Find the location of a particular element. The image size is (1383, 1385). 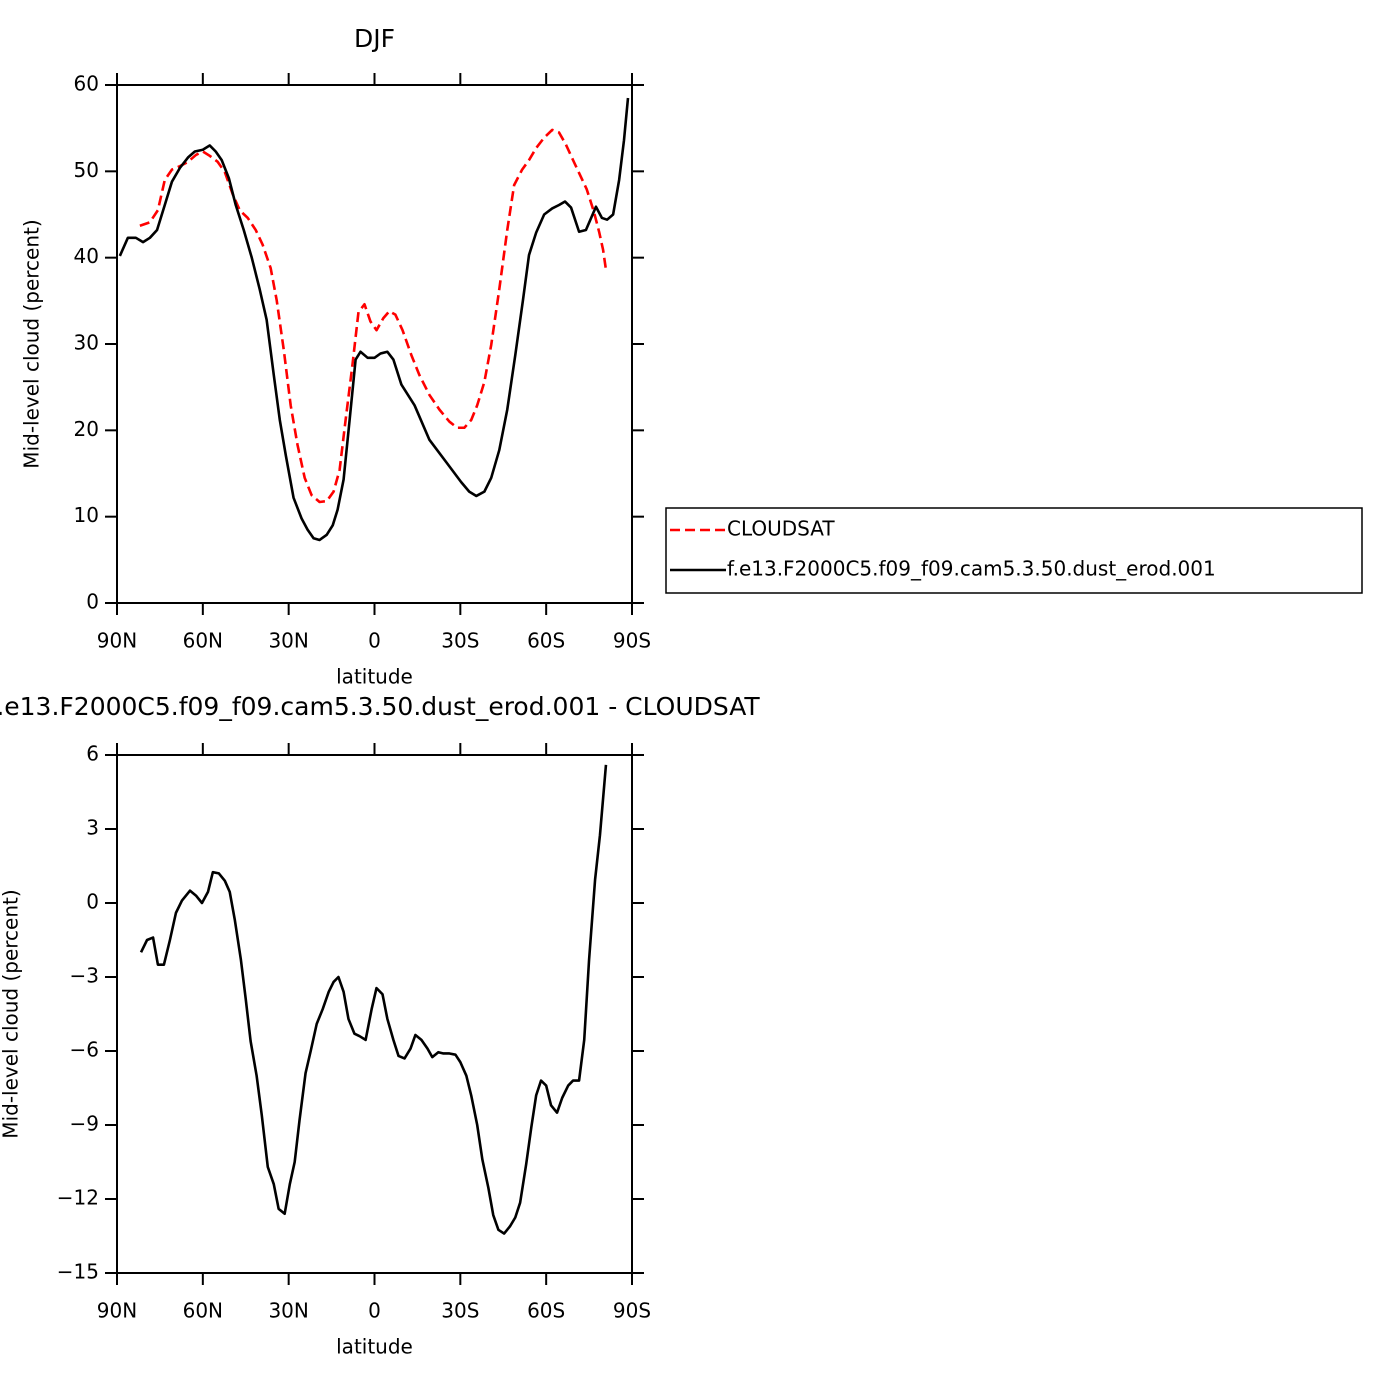

y-tick-label: 6 is located at coordinates (92, 754).